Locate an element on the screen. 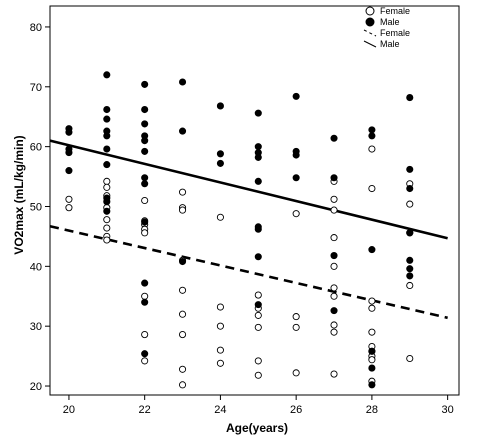  y-tick-label: 50 is located at coordinates (36, 207).